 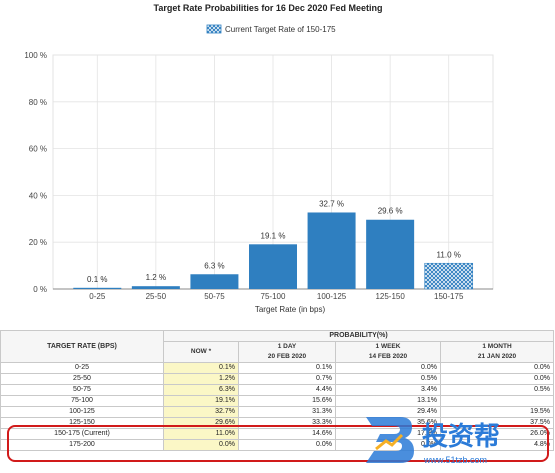 I want to click on cell-now: 6.3%, so click(x=201, y=390).